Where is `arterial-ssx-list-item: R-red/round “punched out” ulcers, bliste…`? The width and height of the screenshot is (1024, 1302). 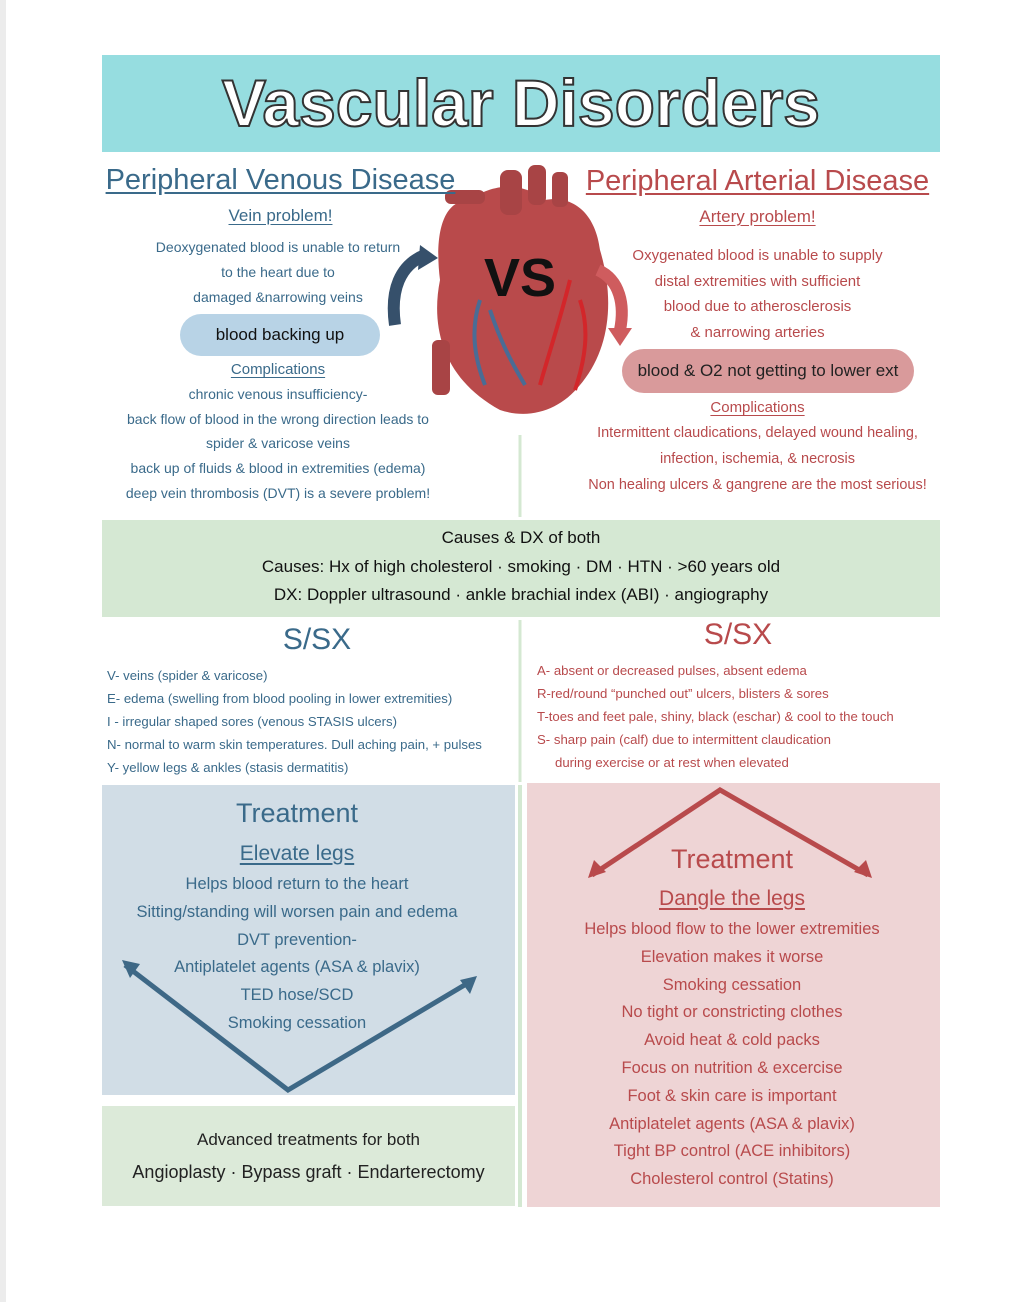 arterial-ssx-list-item: R-red/round “punched out” ulcers, bliste… is located at coordinates (683, 693).